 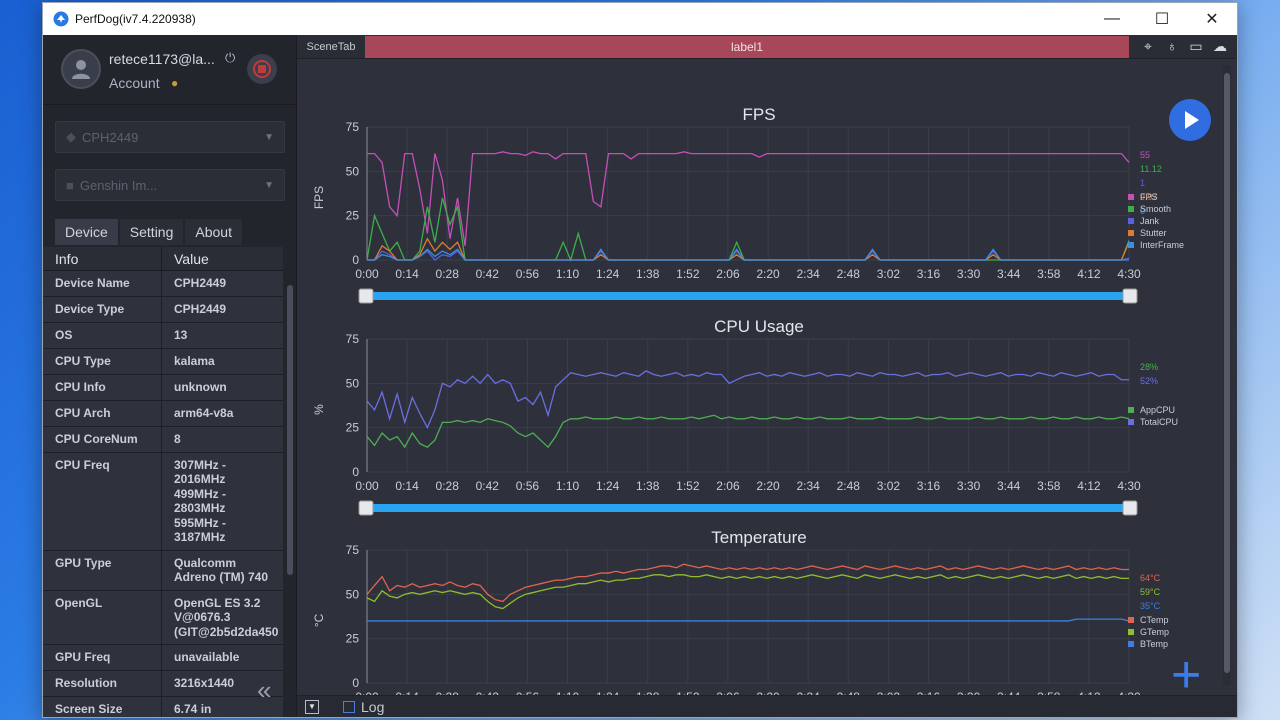 What do you see at coordinates (748, 296) in the screenshot?
I see `time-range-slider` at bounding box center [748, 296].